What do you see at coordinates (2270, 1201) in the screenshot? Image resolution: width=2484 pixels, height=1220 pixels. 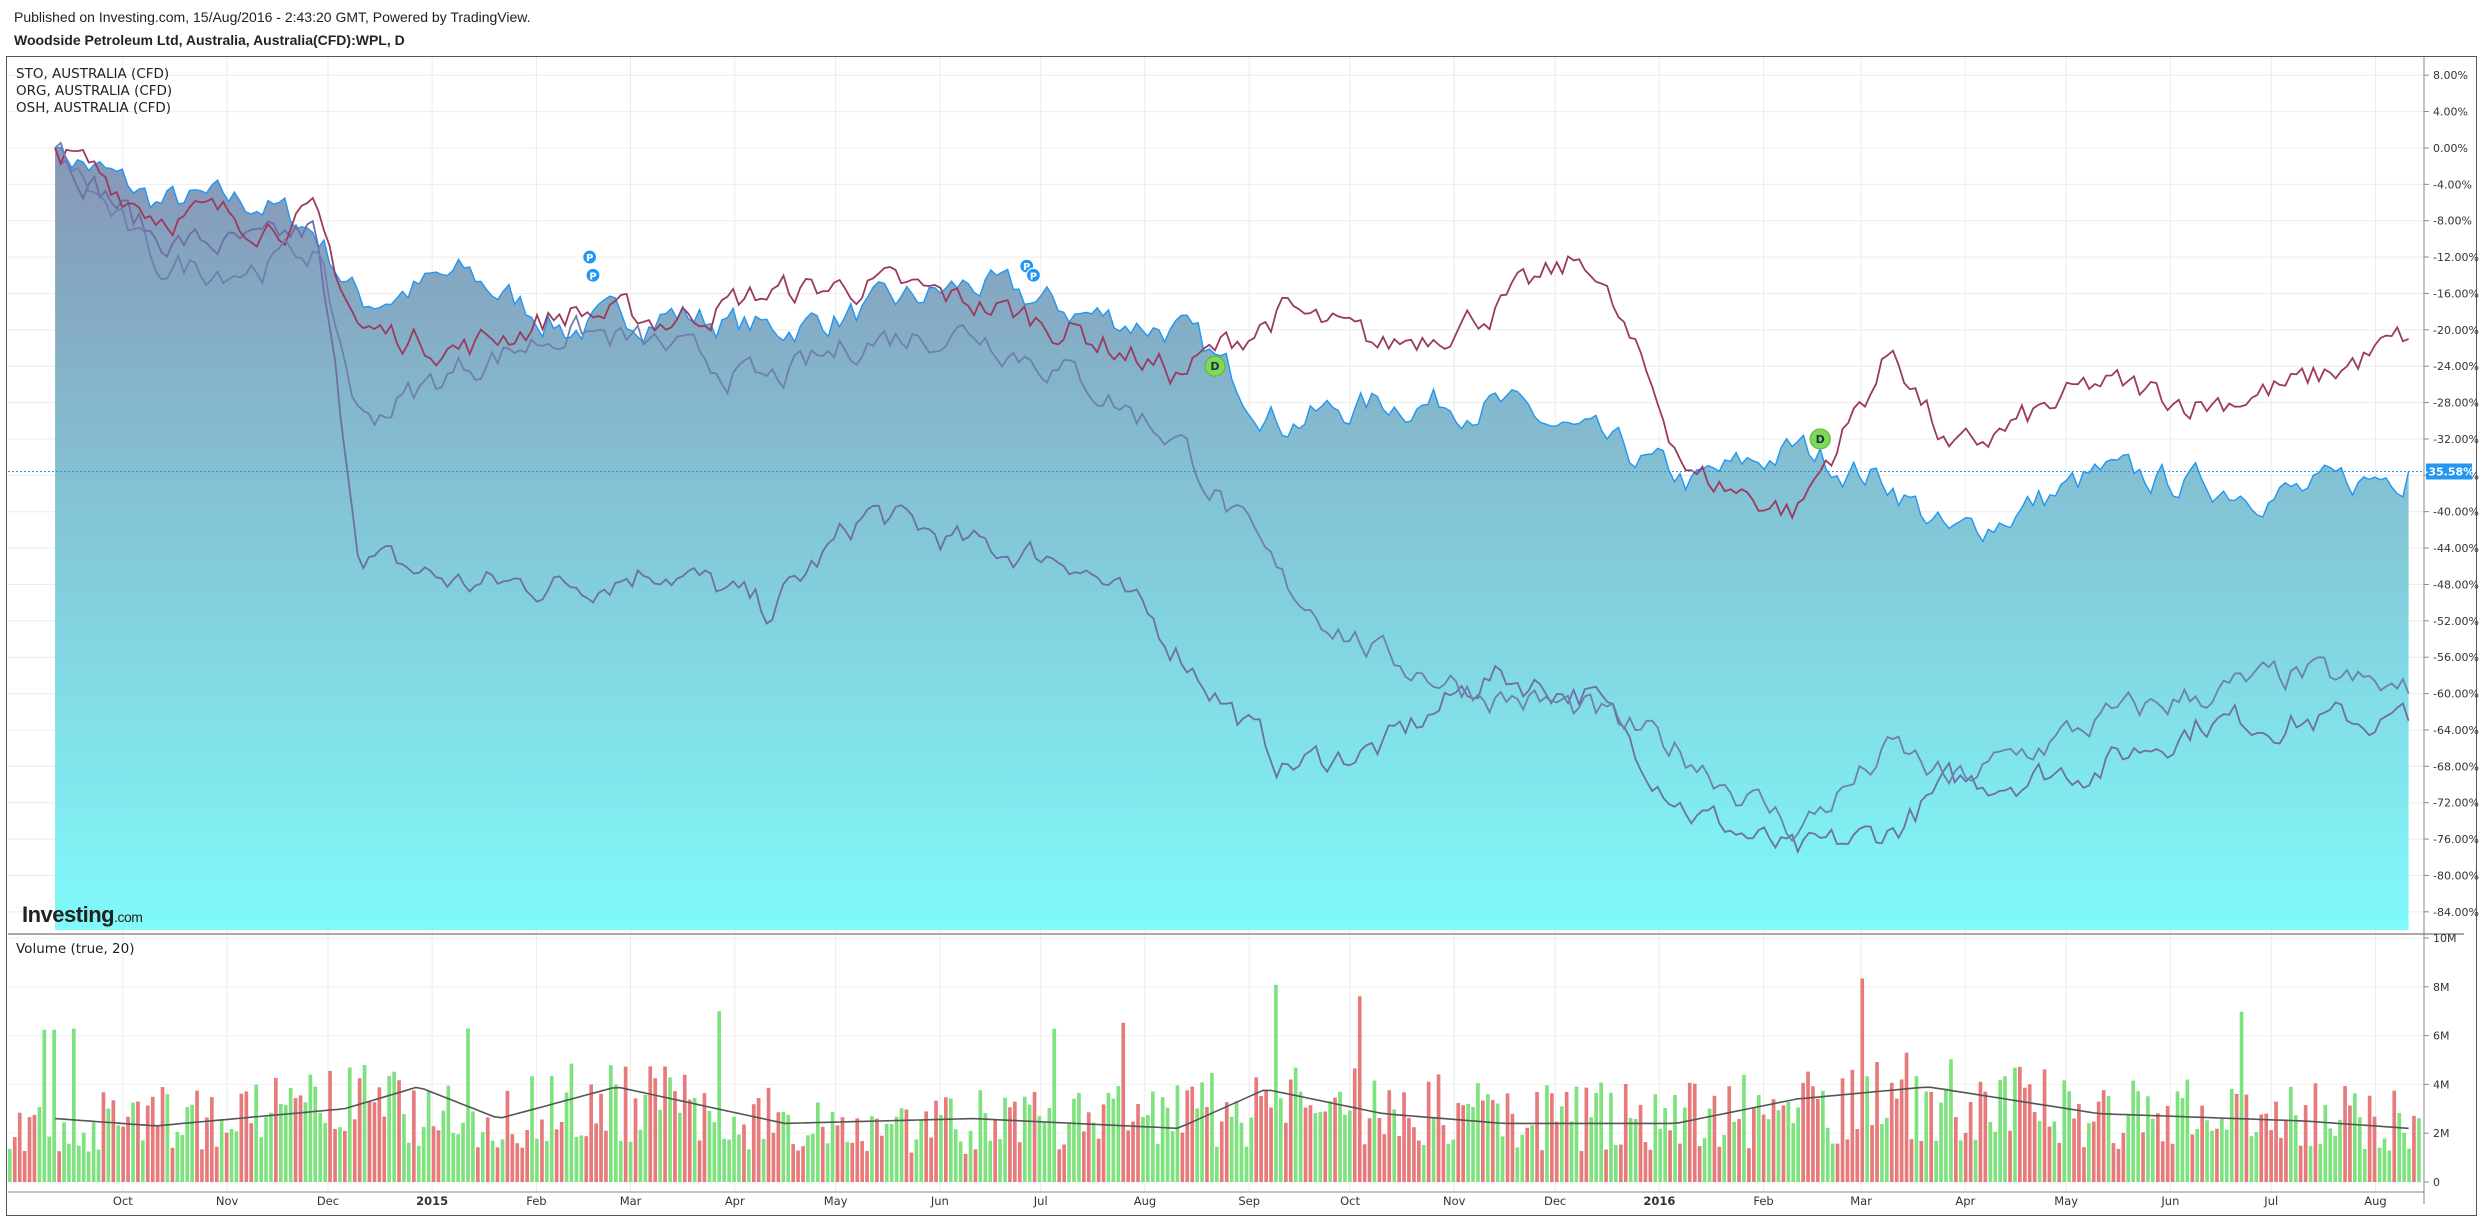 I see `time-tick-label: Jul` at bounding box center [2270, 1201].